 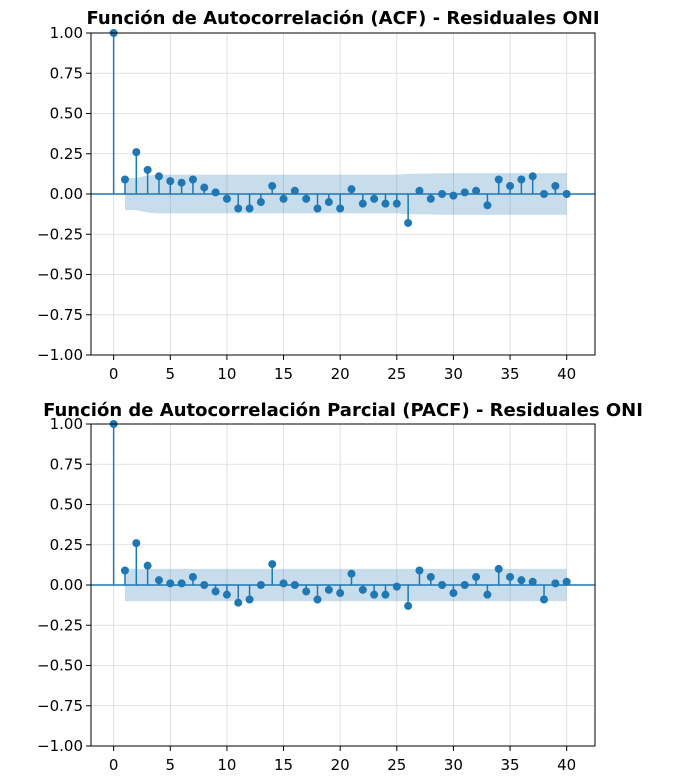 I want to click on acf-ytick-label-4: 0.00, so click(x=66, y=194).